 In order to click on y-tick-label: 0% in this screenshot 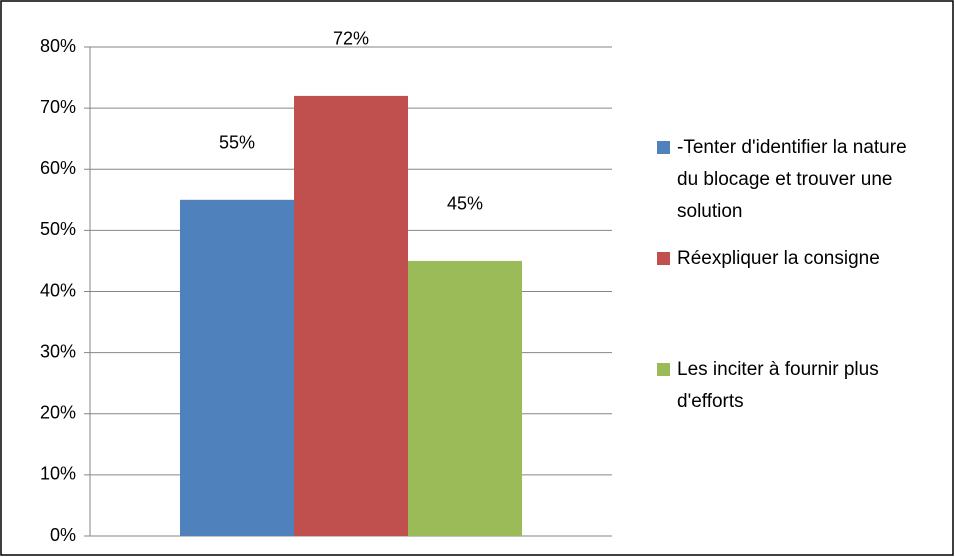, I will do `click(63, 535)`.